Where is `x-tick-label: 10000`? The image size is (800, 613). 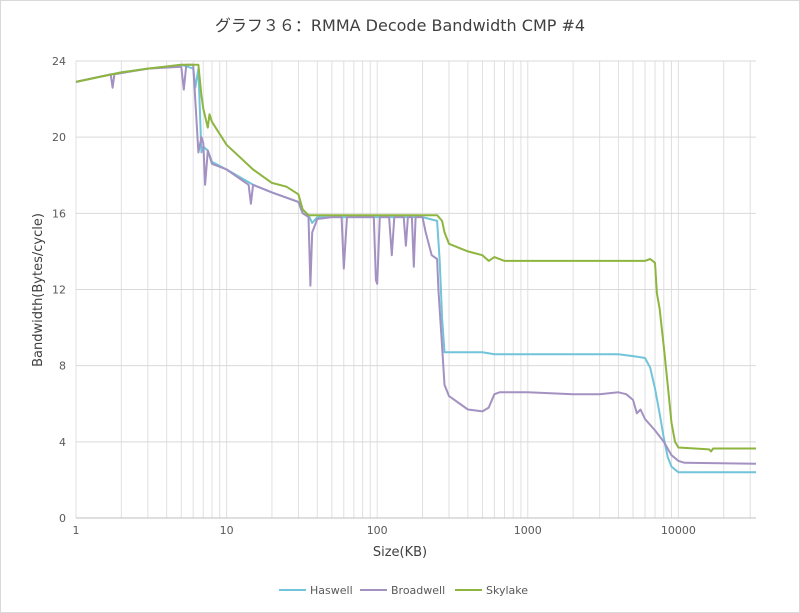 x-tick-label: 10000 is located at coordinates (678, 530).